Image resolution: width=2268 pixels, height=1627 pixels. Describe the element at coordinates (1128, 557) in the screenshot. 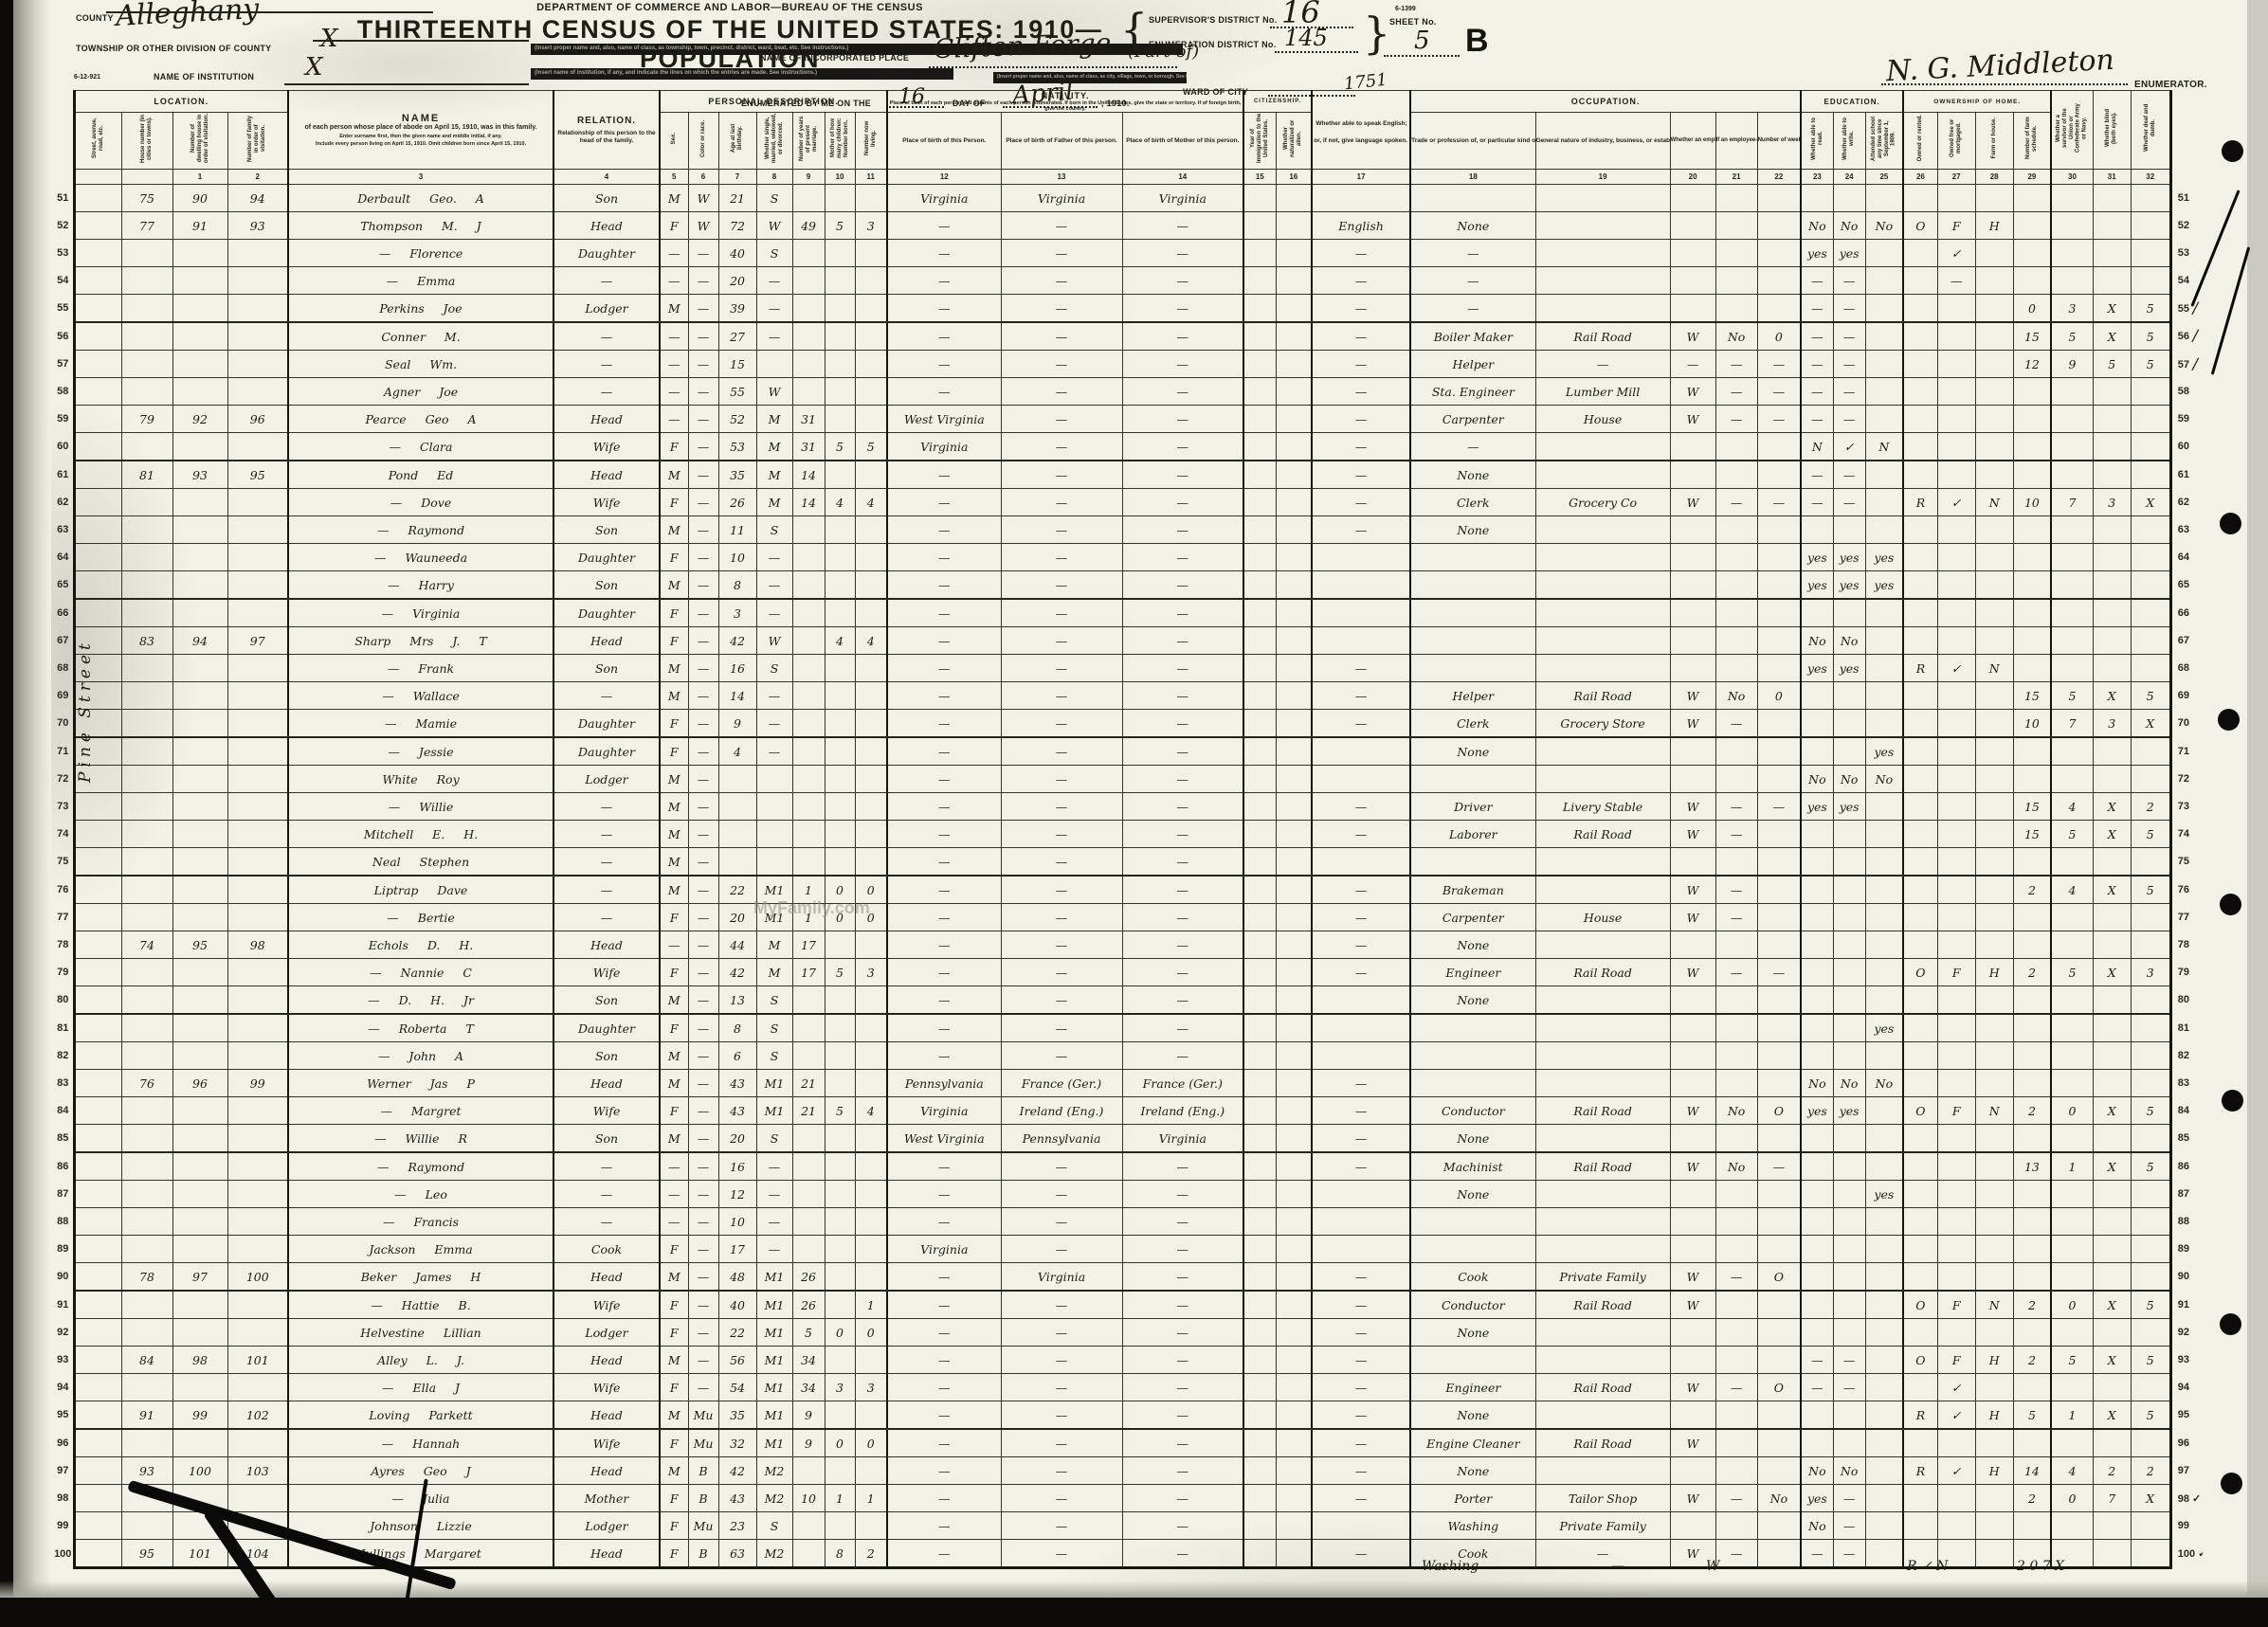

I see `census-row-64: 64— Wauneeda Daughter F —10— — — — yes yes yes 64` at that location.